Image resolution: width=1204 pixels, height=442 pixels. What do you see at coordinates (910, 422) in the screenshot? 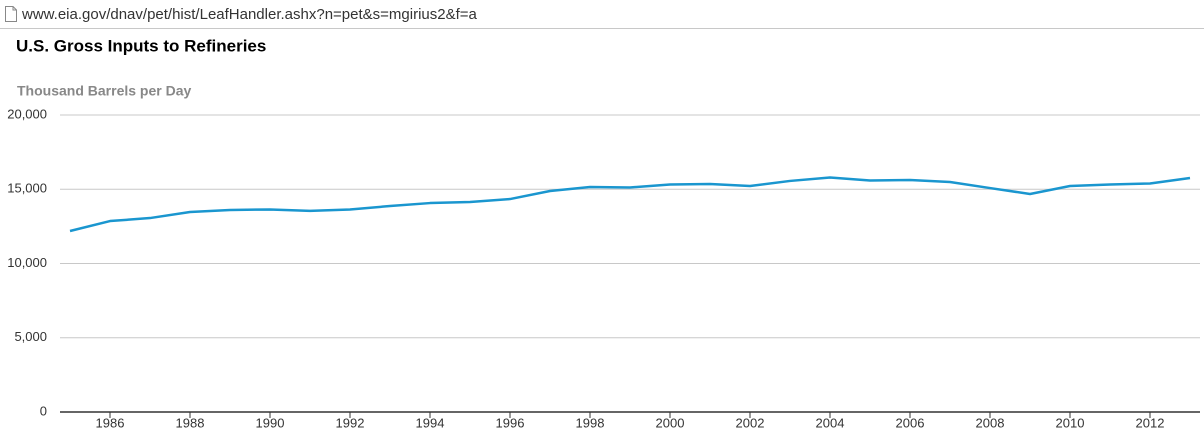
I see `x-tick-label: 2006` at bounding box center [910, 422].